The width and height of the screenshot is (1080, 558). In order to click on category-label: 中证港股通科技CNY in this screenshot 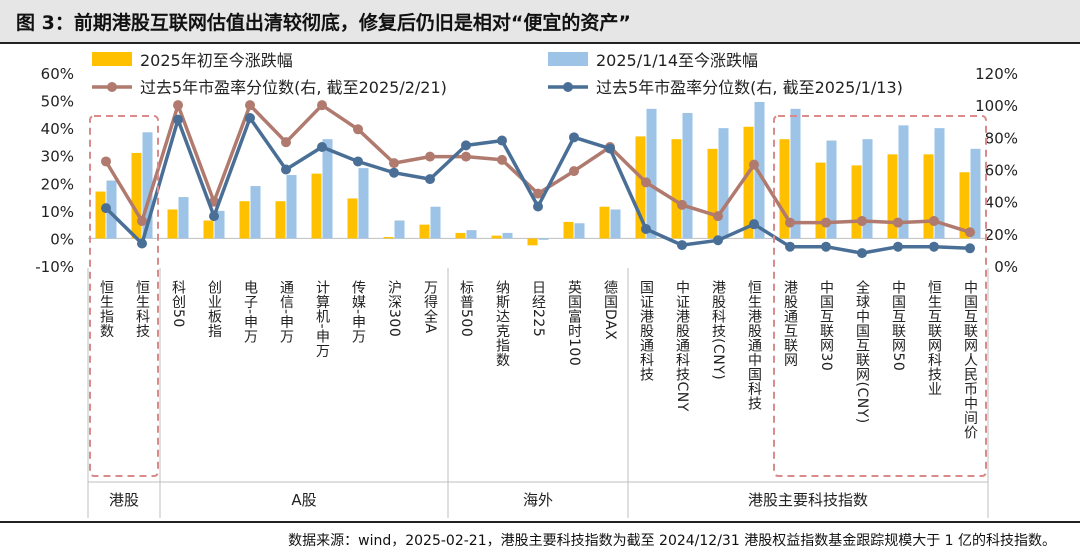, I will do `click(682, 346)`.